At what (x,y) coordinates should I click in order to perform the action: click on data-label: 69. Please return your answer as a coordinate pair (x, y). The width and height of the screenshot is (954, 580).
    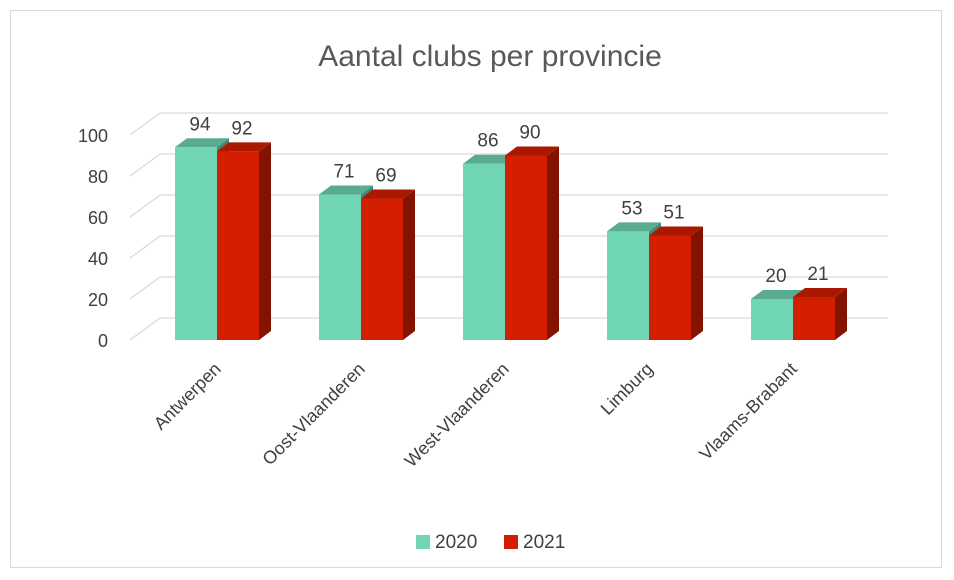
    Looking at the image, I should click on (385, 176).